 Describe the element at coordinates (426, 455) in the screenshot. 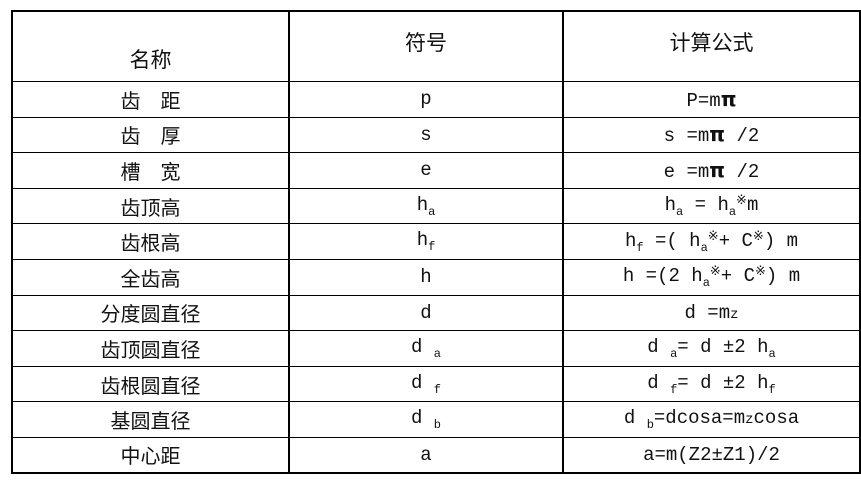

I see `symbol-cell: a` at that location.